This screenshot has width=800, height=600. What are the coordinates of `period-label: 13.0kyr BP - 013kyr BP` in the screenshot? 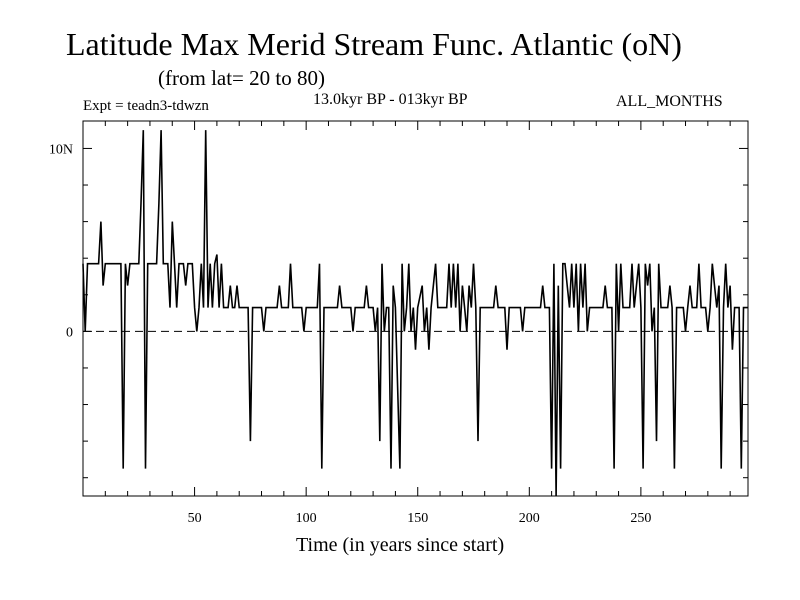 It's located at (390, 99).